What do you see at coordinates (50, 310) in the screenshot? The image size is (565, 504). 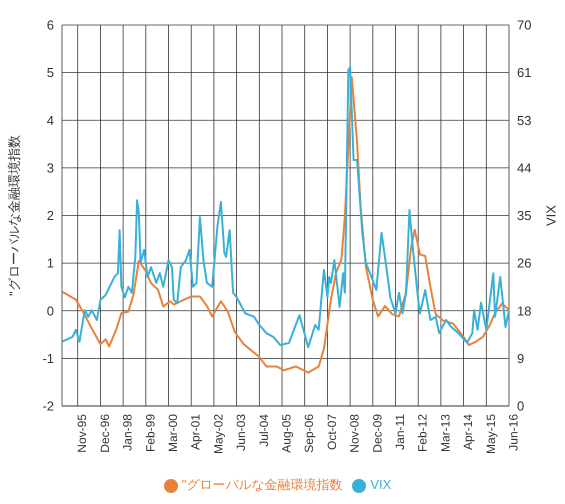 I see `y-tick-label: 0` at bounding box center [50, 310].